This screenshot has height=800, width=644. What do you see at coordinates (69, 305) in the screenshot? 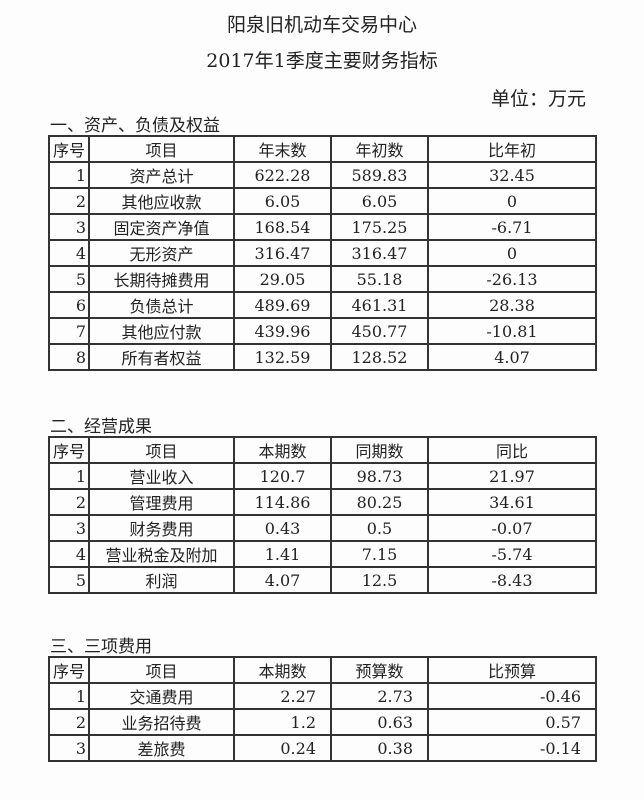
I see `cell-seq: 6` at bounding box center [69, 305].